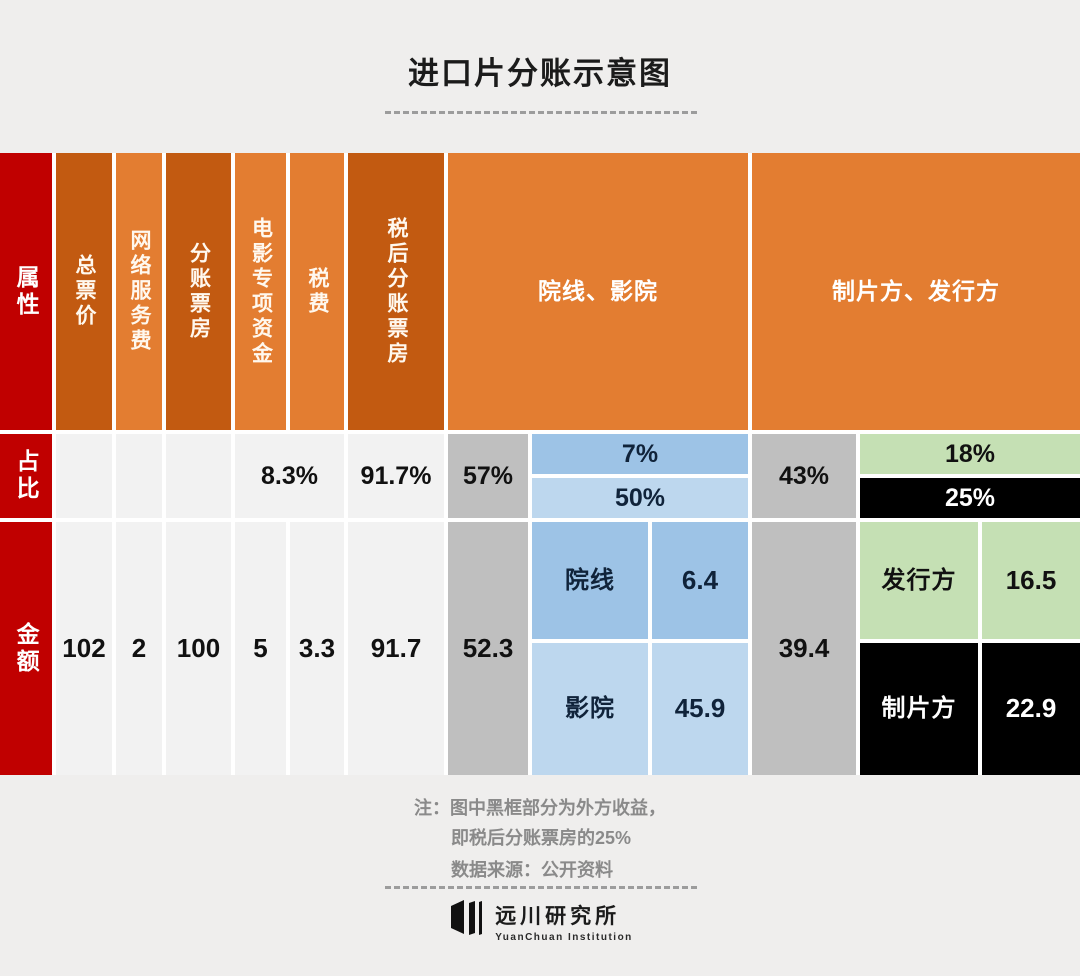 This screenshot has height=976, width=1080. I want to click on col-header-split-box: 分账票房, so click(198, 291).